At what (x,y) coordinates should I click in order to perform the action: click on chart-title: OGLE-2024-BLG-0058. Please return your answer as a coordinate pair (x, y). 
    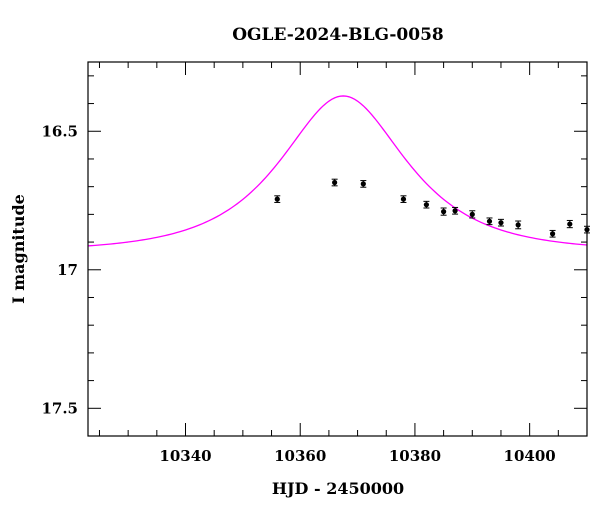
    Looking at the image, I should click on (338, 35).